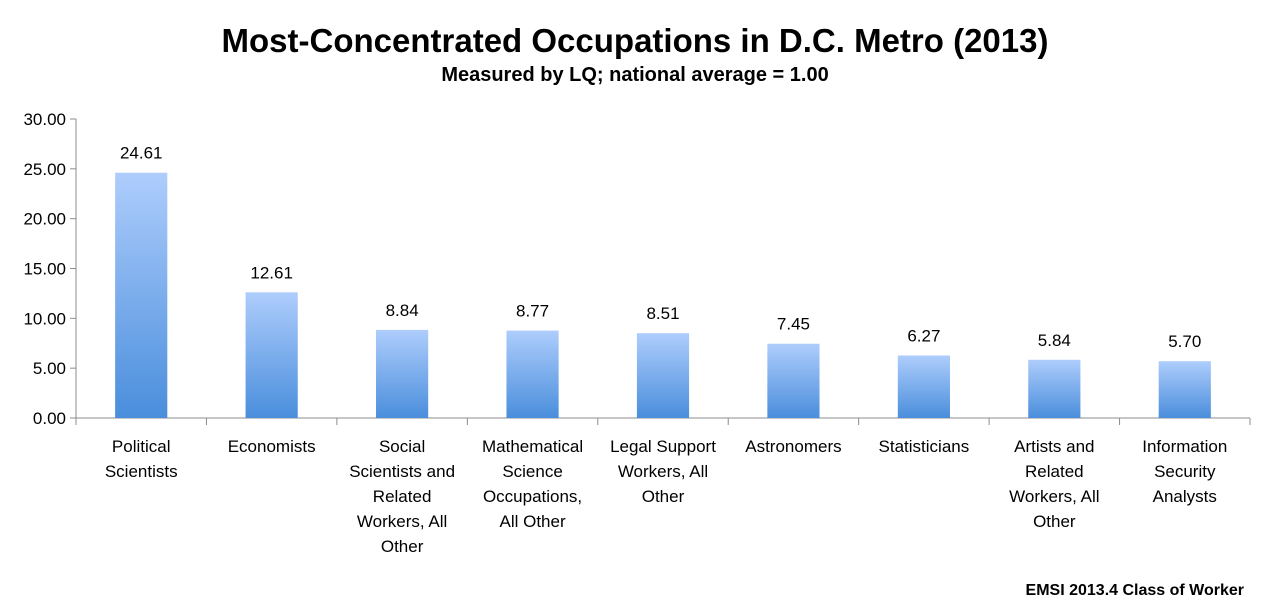 The width and height of the screenshot is (1270, 611). I want to click on category-label: Astronomers, so click(793, 446).